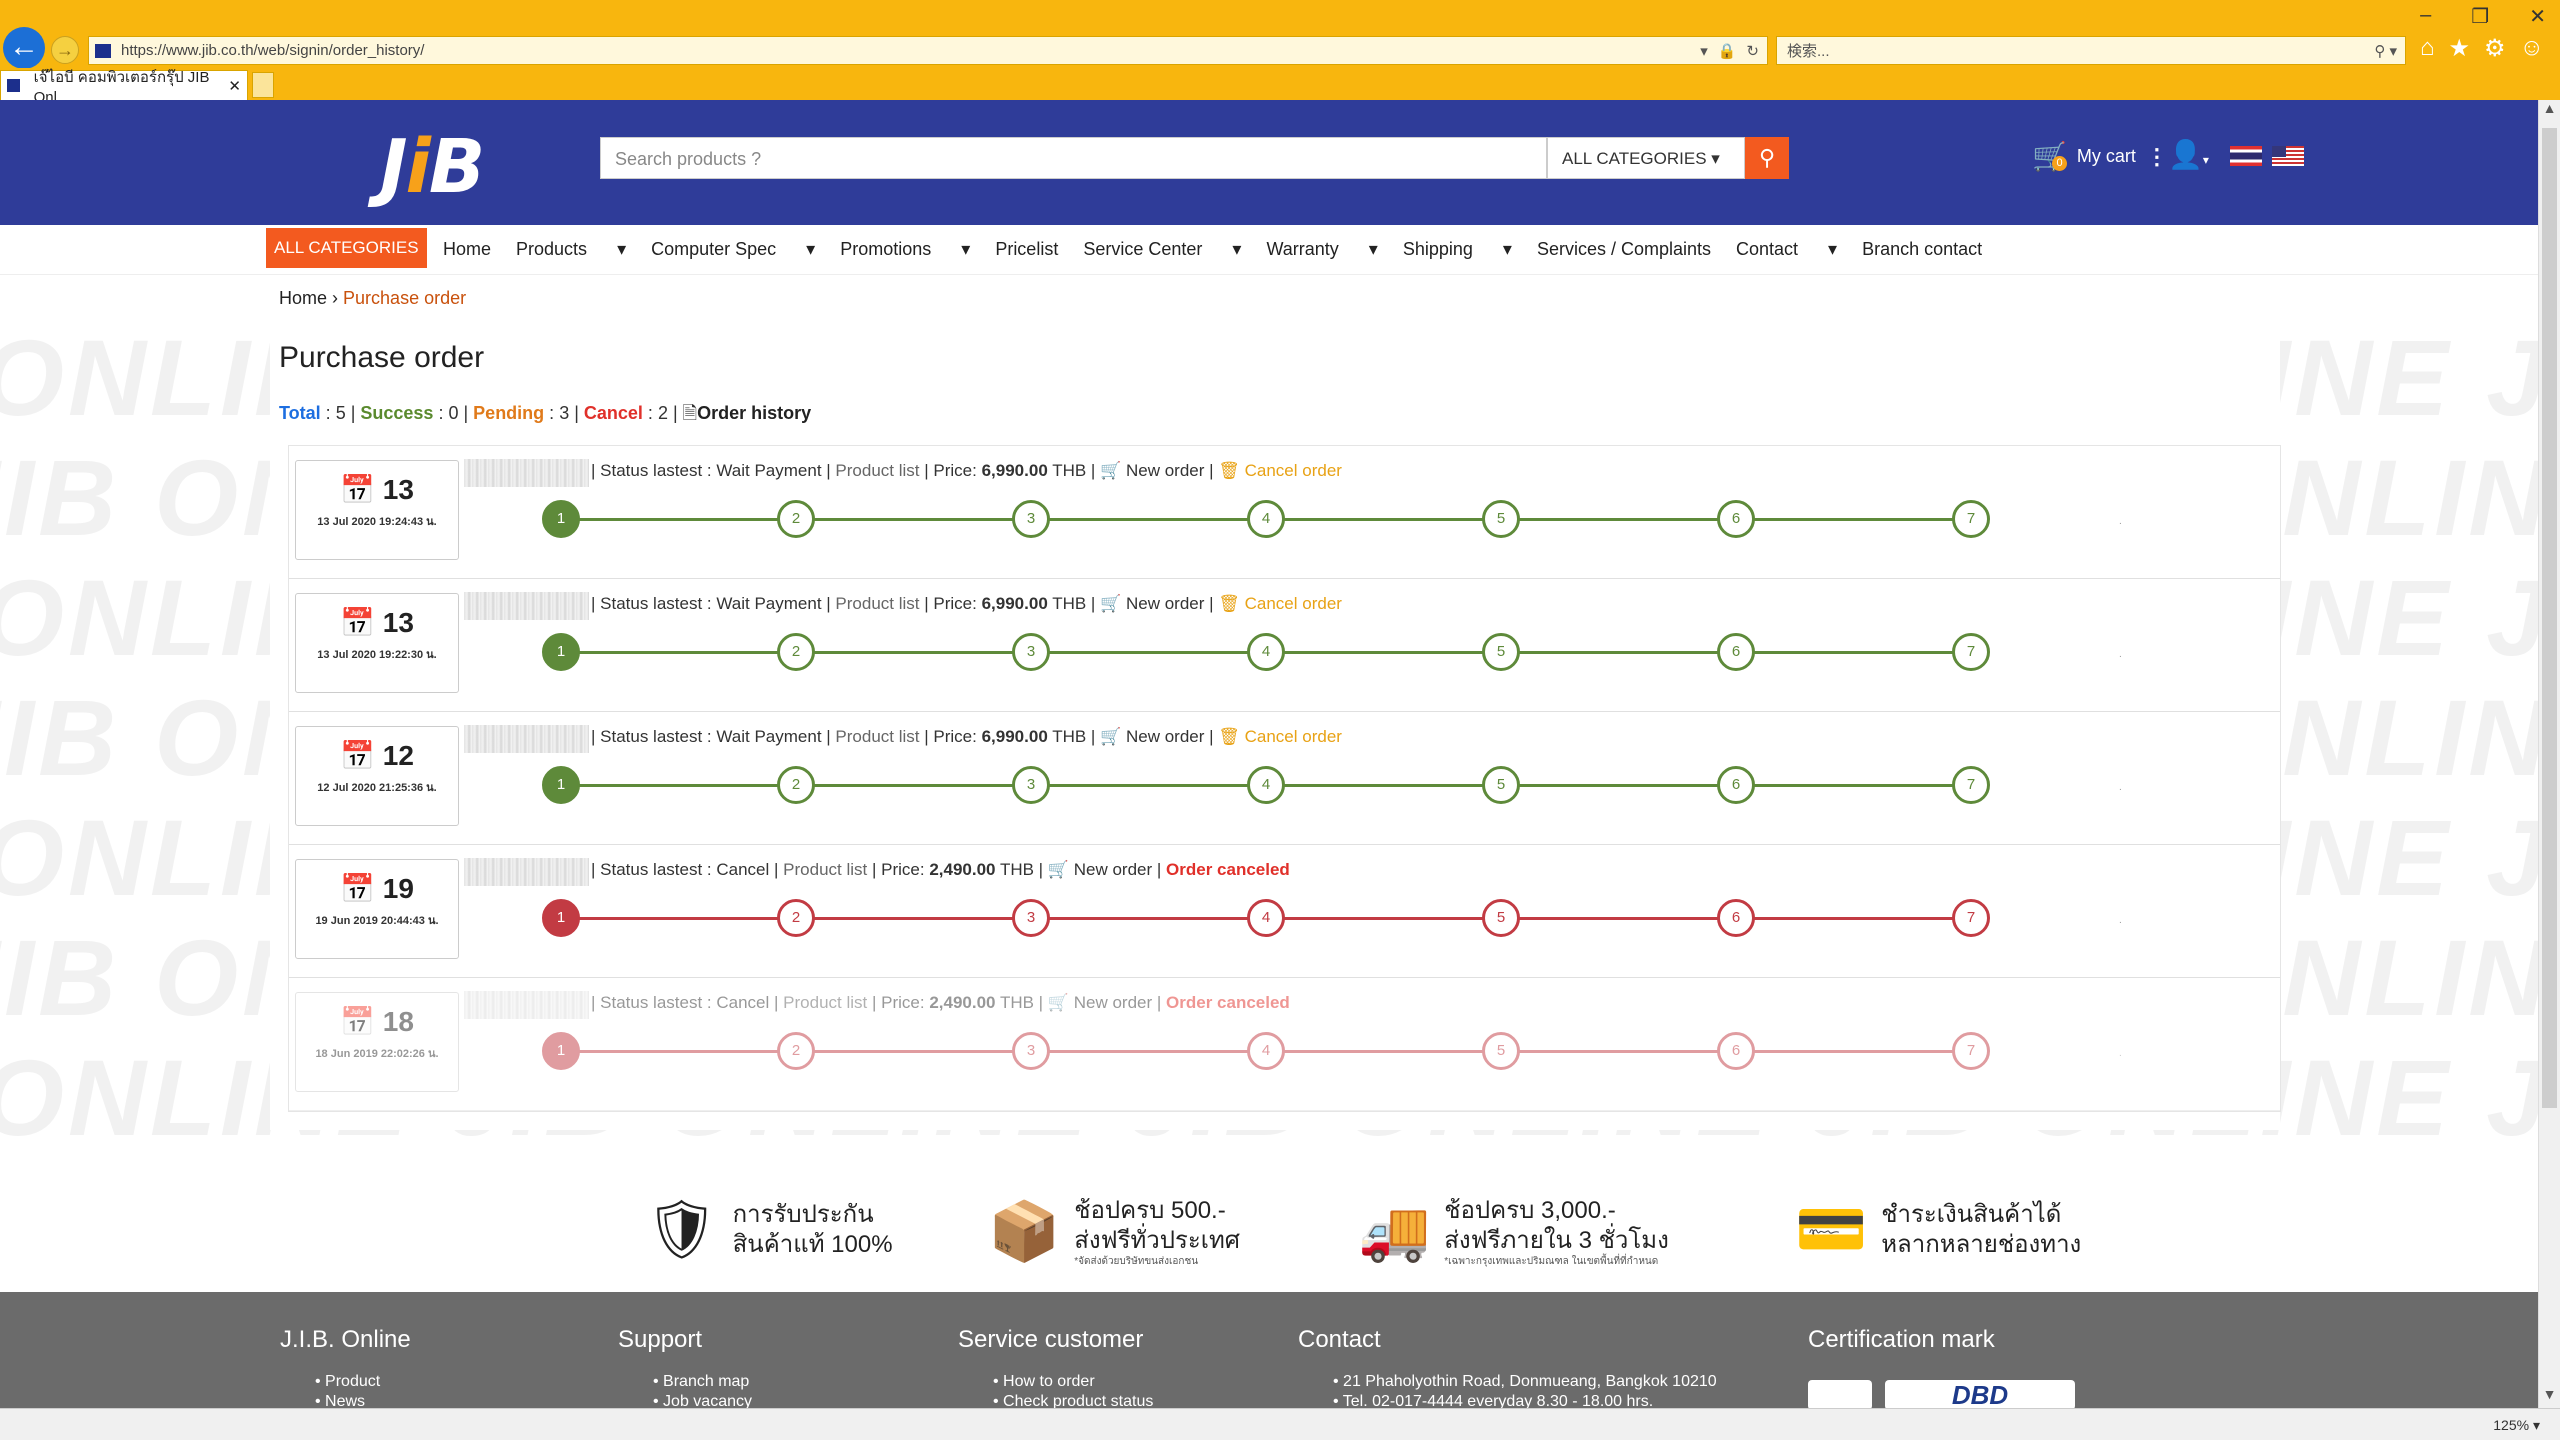 This screenshot has width=2560, height=1440. Describe the element at coordinates (733, 249) in the screenshot. I see `nav-computer-spec: Computer Spec ▾` at that location.